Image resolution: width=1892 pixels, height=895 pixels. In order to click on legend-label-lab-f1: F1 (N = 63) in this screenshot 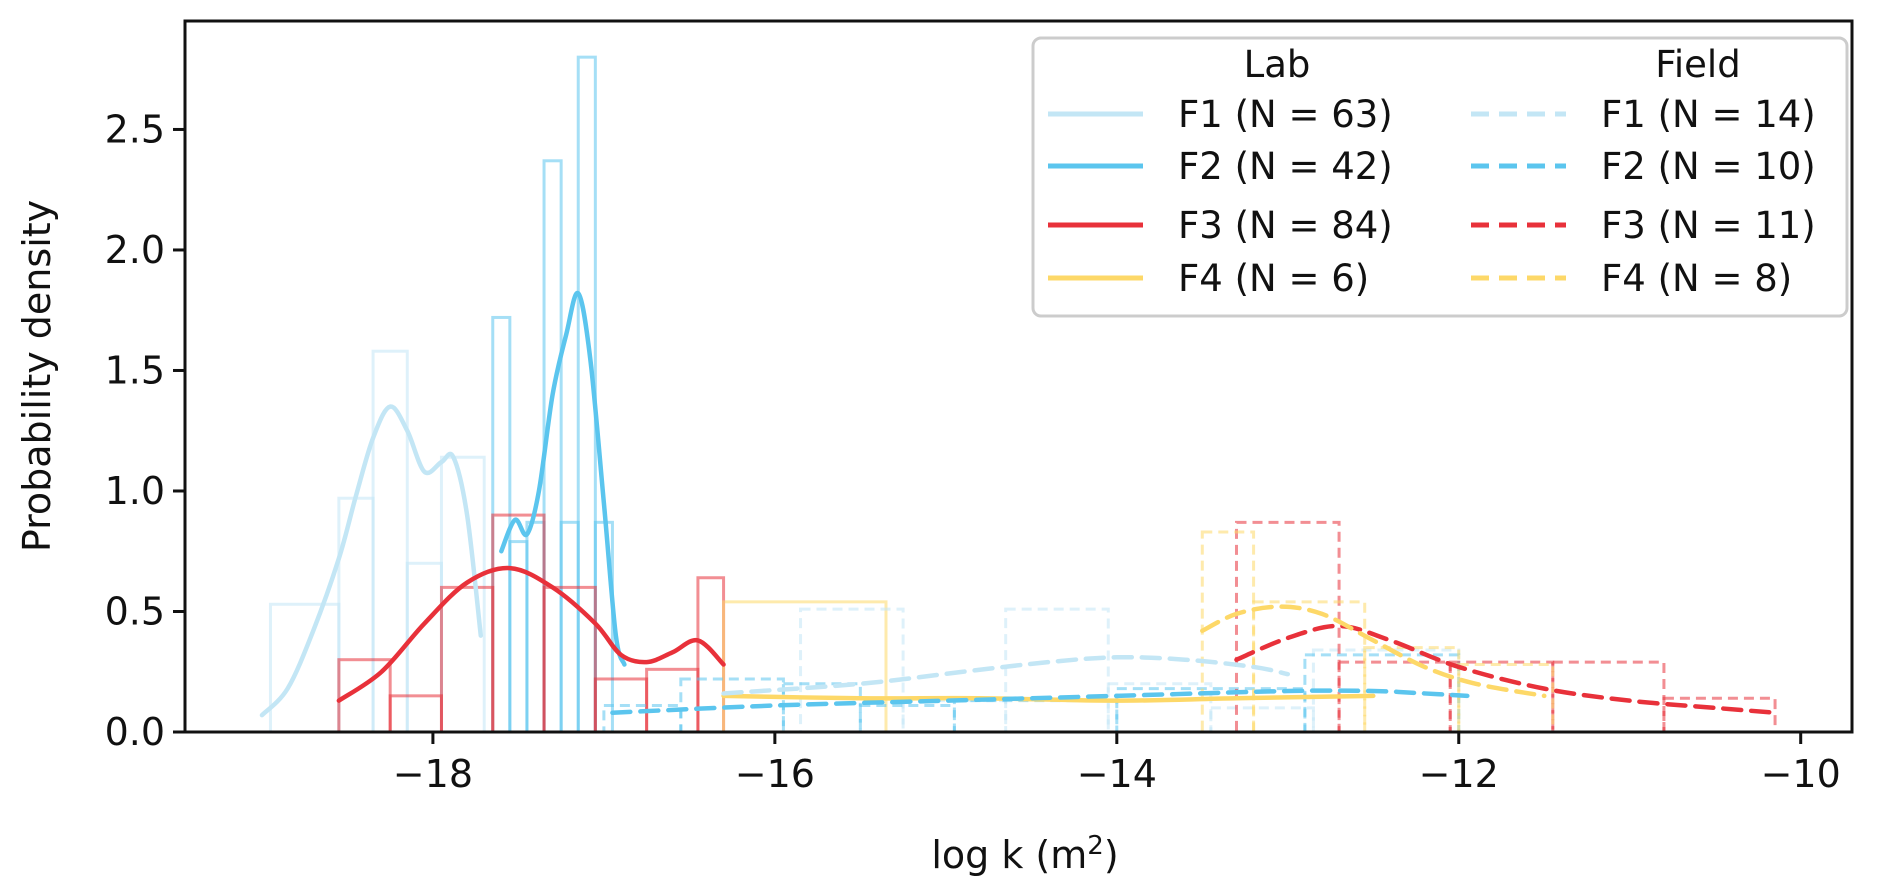, I will do `click(1285, 114)`.